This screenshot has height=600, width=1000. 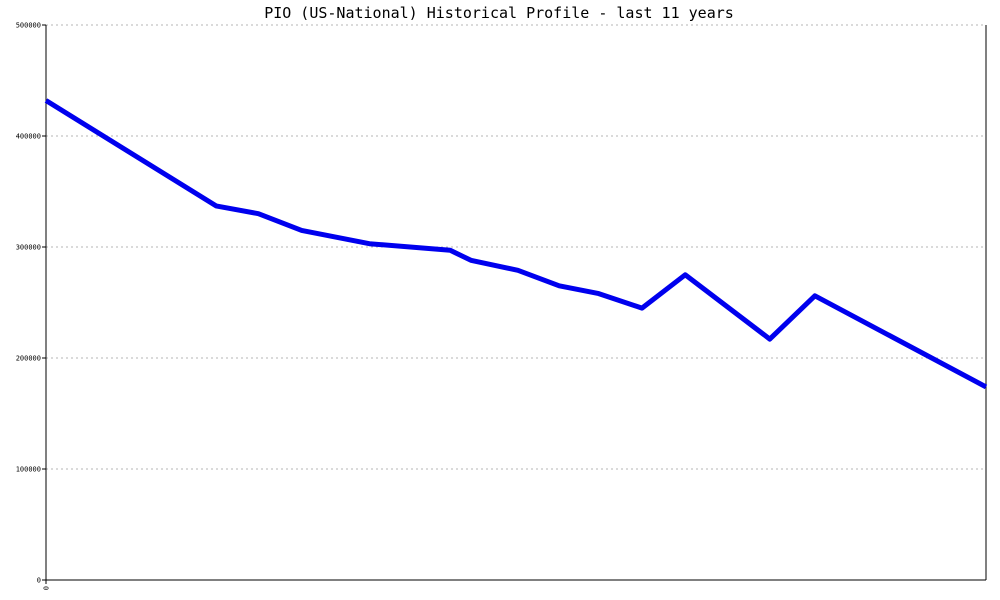 What do you see at coordinates (28, 359) in the screenshot?
I see `y-tick-label: 200000` at bounding box center [28, 359].